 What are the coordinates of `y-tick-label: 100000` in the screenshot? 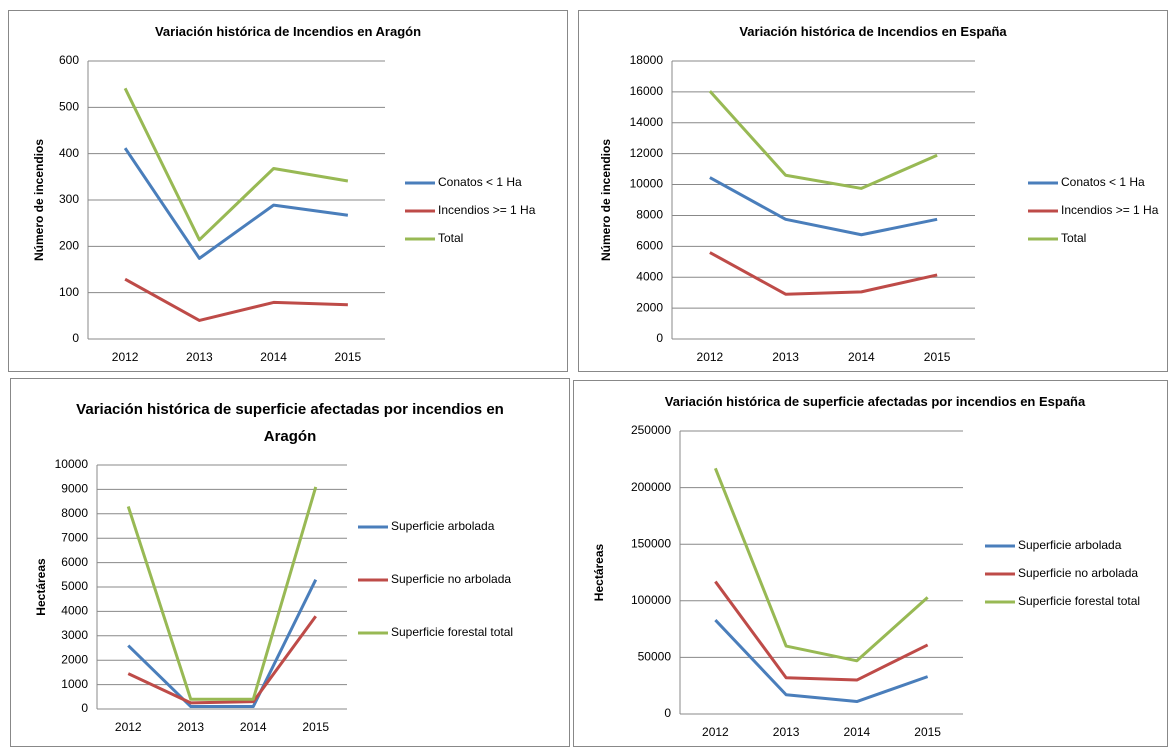 It's located at (651, 600).